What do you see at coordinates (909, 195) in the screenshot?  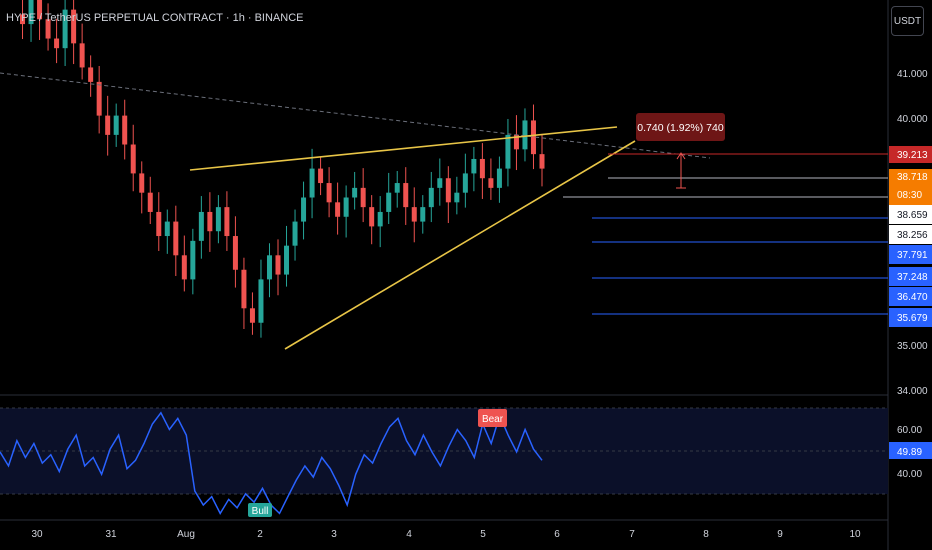 I see `countdown-label: 08:30` at bounding box center [909, 195].